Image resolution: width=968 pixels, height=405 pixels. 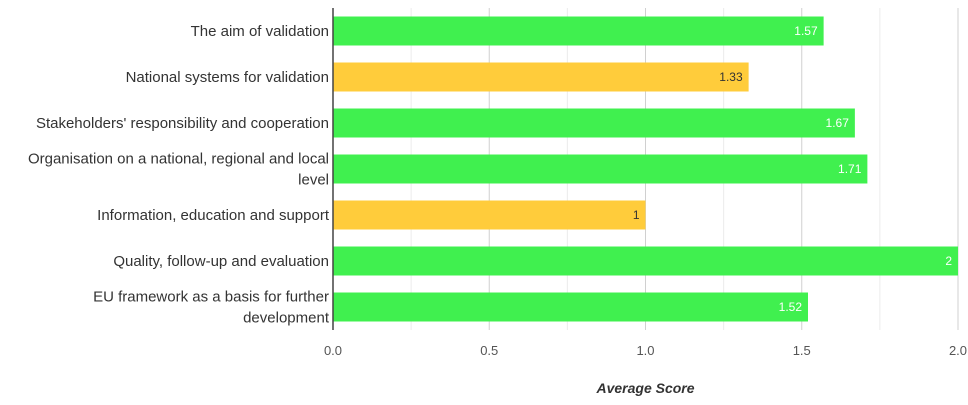 What do you see at coordinates (227, 77) in the screenshot?
I see `category-label: National systems for validation` at bounding box center [227, 77].